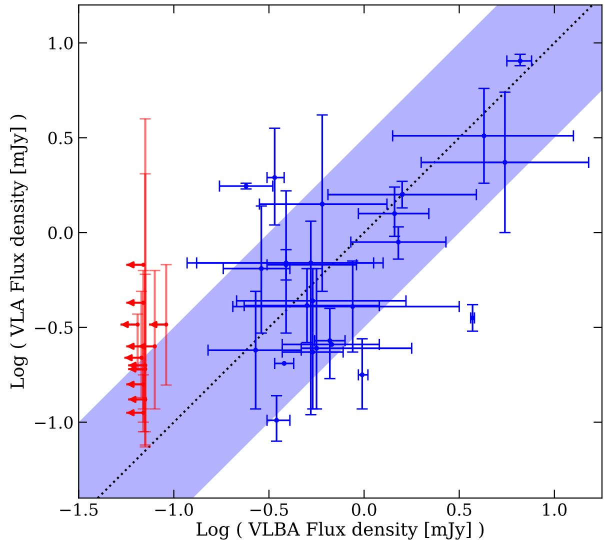 Image resolution: width=605 pixels, height=551 pixels. I want to click on x-tick-label: −1.0, so click(174, 509).